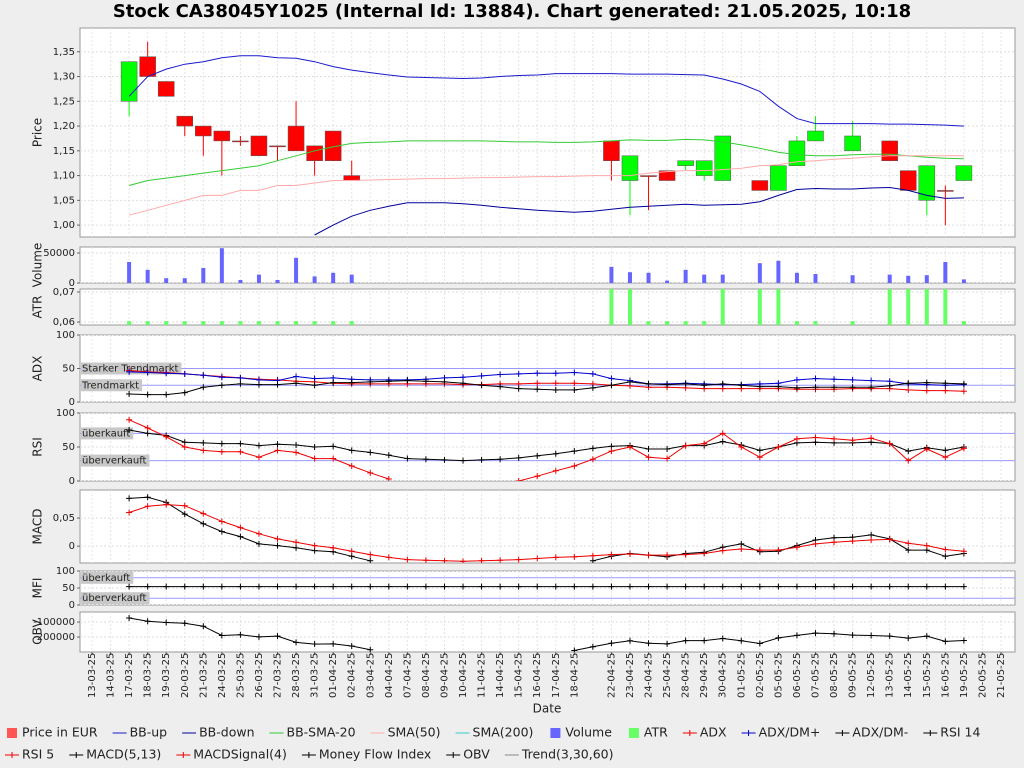  Describe the element at coordinates (556, 675) in the screenshot. I see `x-tick-label: 17-04-25` at that location.